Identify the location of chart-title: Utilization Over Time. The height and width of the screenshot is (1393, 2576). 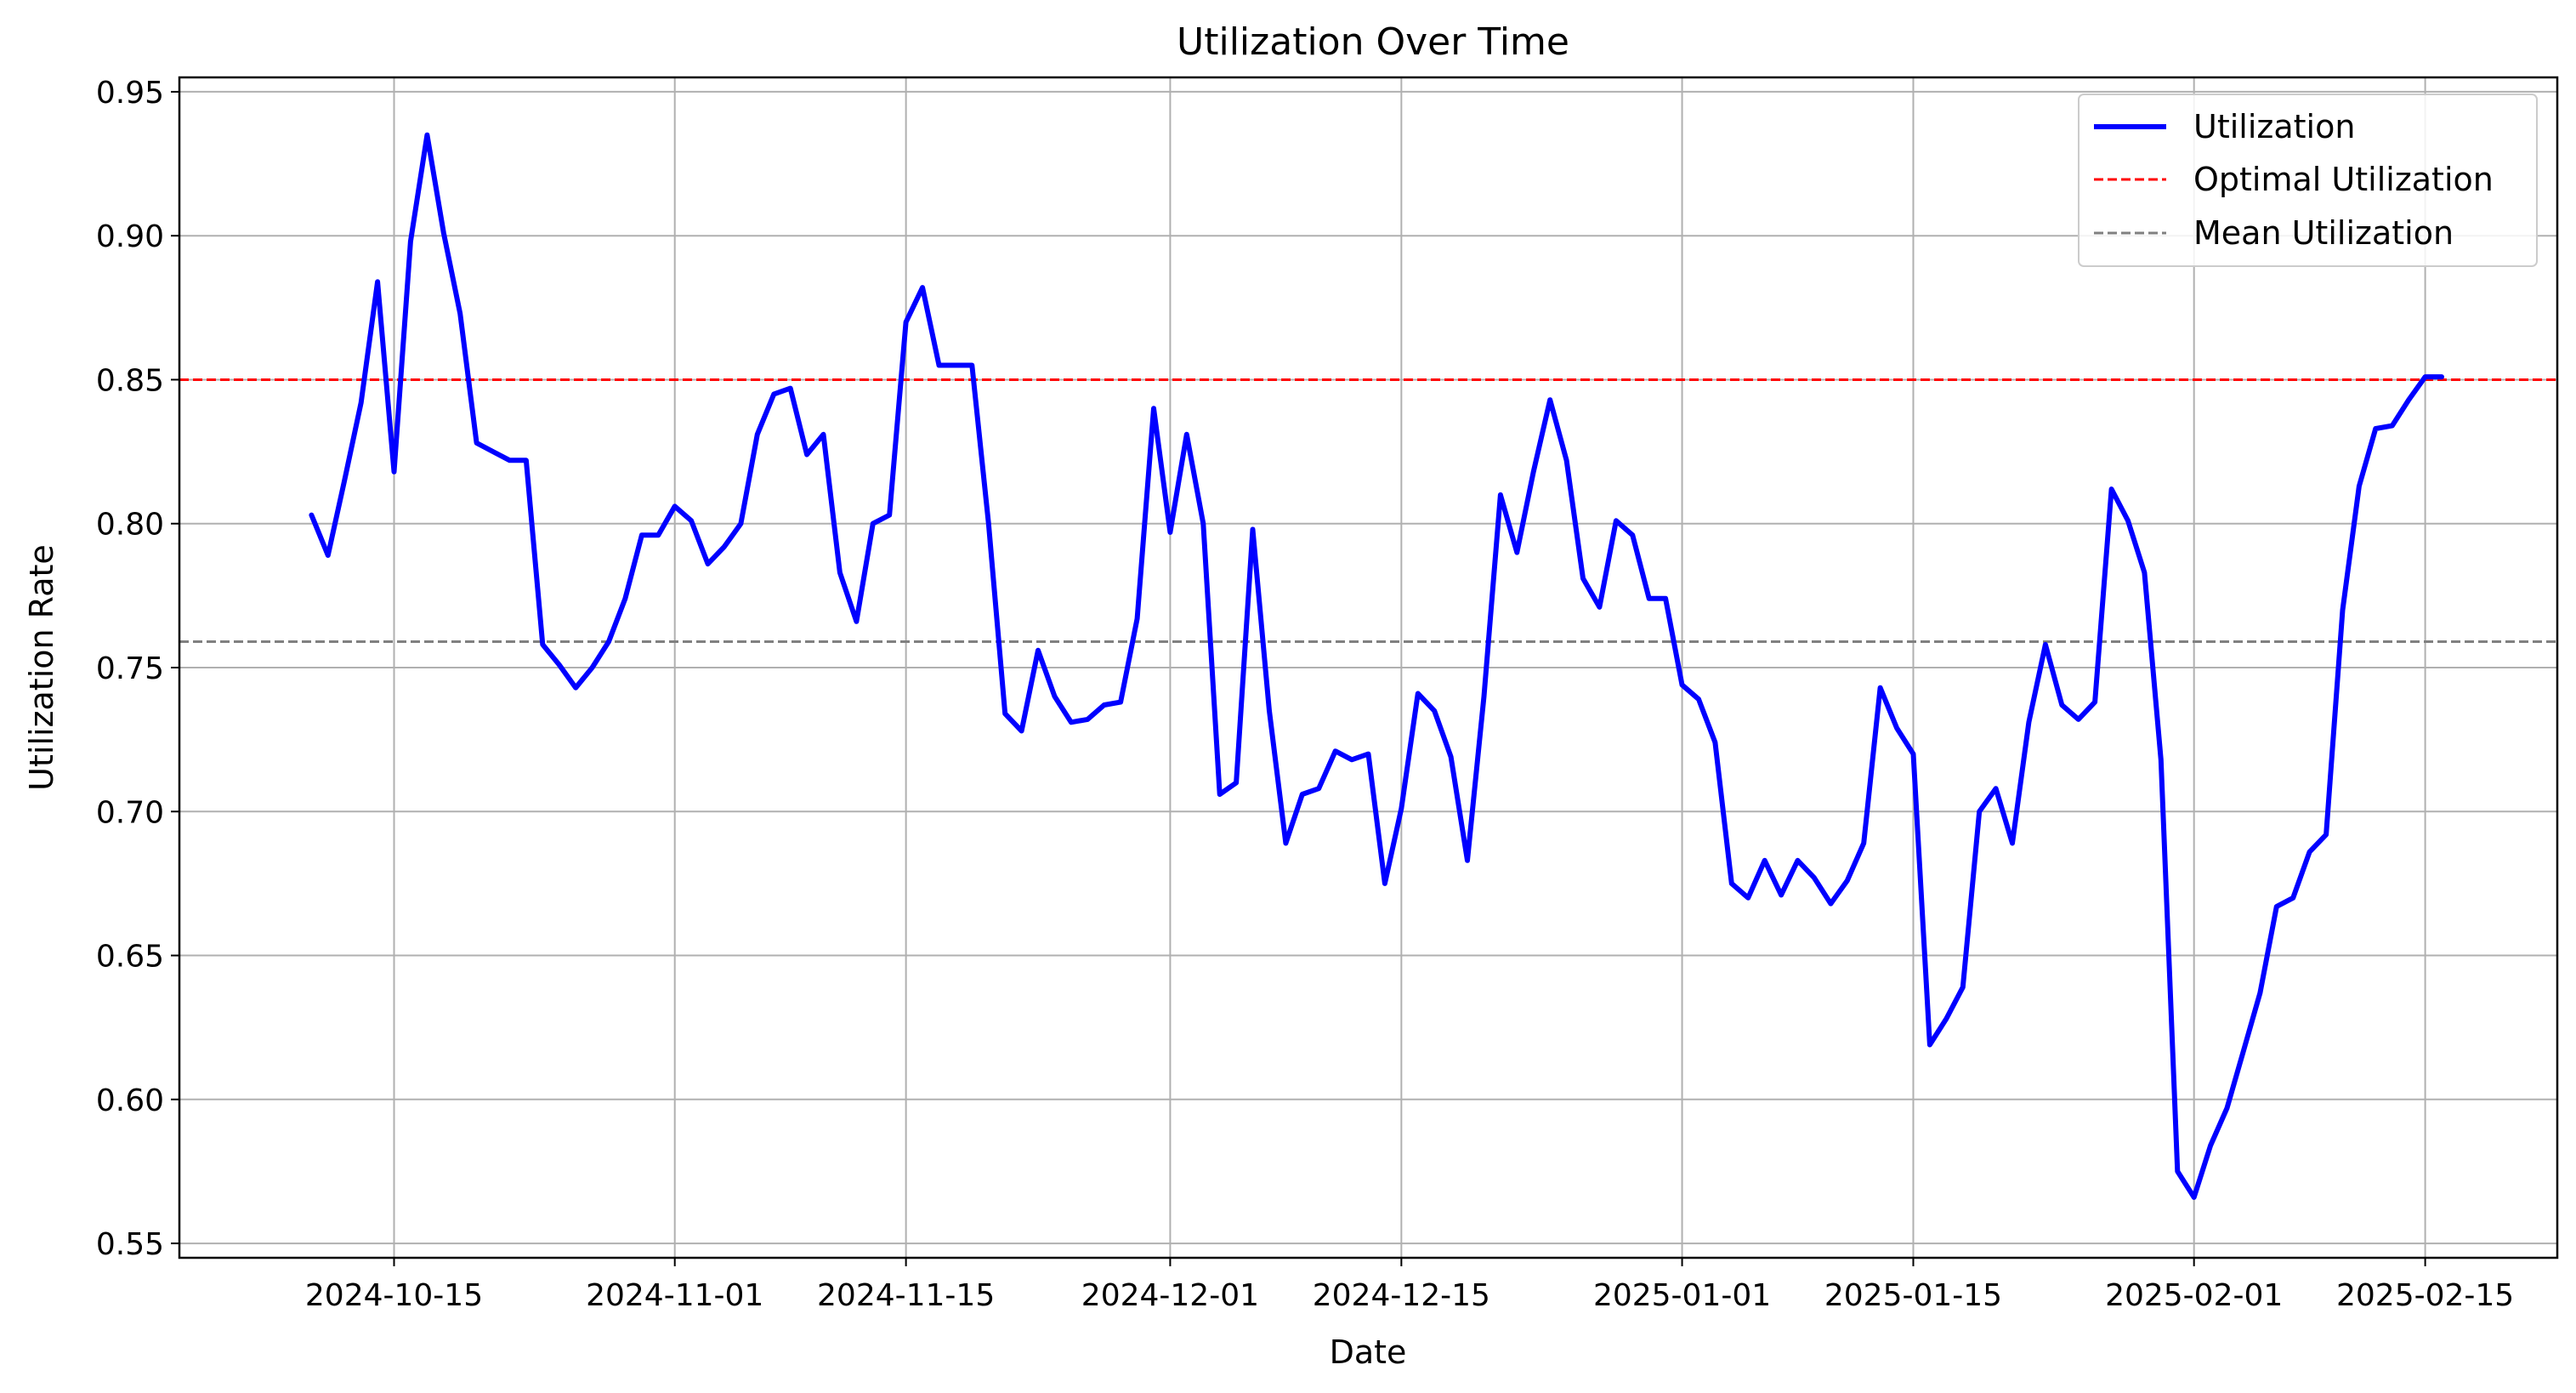
(1373, 42).